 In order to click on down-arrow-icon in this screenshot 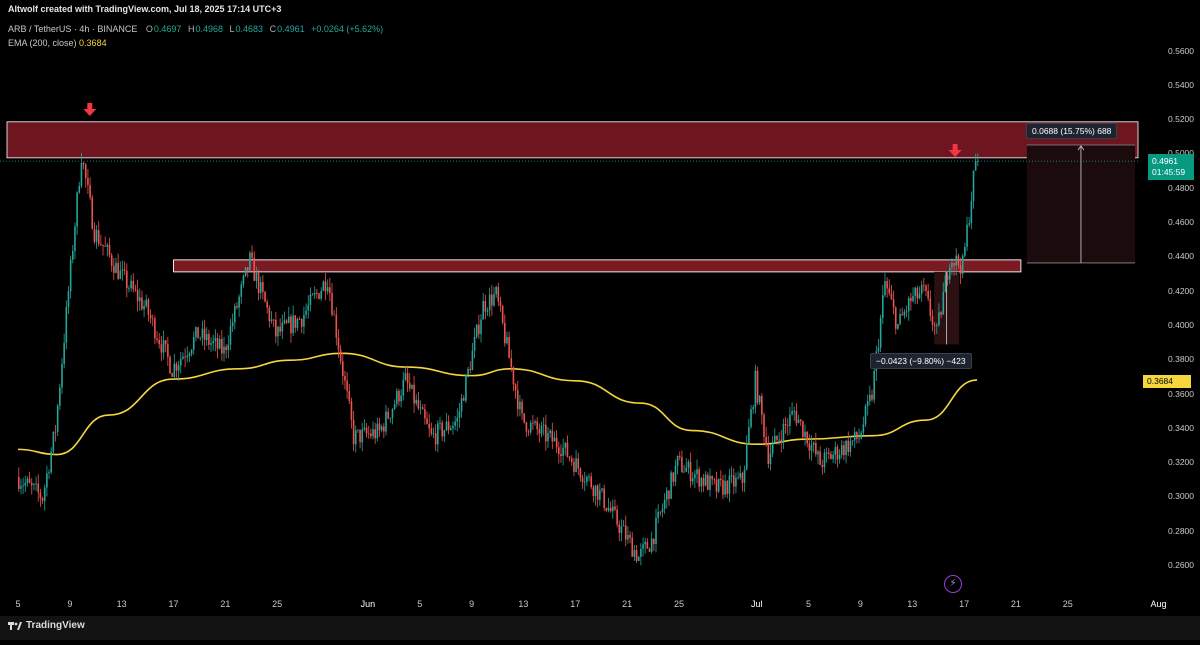, I will do `click(955, 150)`.